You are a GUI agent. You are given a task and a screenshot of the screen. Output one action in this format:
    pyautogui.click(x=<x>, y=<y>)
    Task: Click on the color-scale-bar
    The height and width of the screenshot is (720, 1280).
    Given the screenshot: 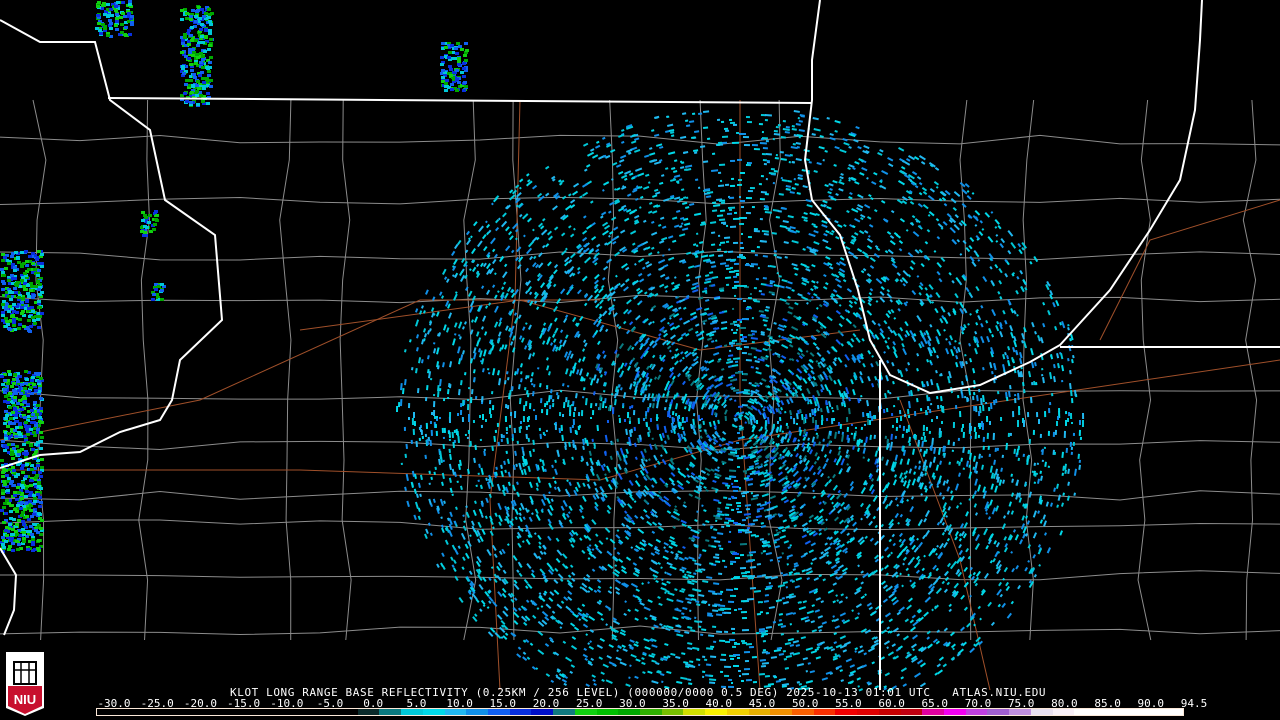 What is the action you would take?
    pyautogui.click(x=640, y=712)
    